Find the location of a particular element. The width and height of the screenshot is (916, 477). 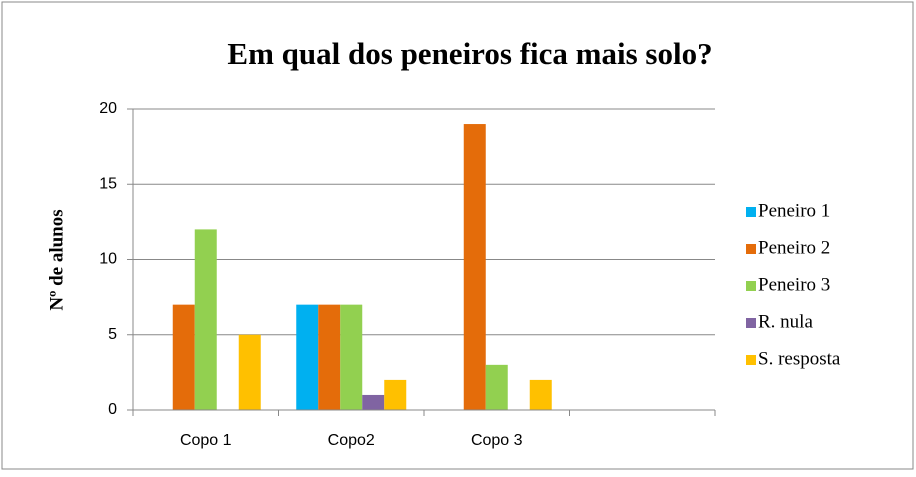

legend-label: Peneiro 1 is located at coordinates (794, 210).